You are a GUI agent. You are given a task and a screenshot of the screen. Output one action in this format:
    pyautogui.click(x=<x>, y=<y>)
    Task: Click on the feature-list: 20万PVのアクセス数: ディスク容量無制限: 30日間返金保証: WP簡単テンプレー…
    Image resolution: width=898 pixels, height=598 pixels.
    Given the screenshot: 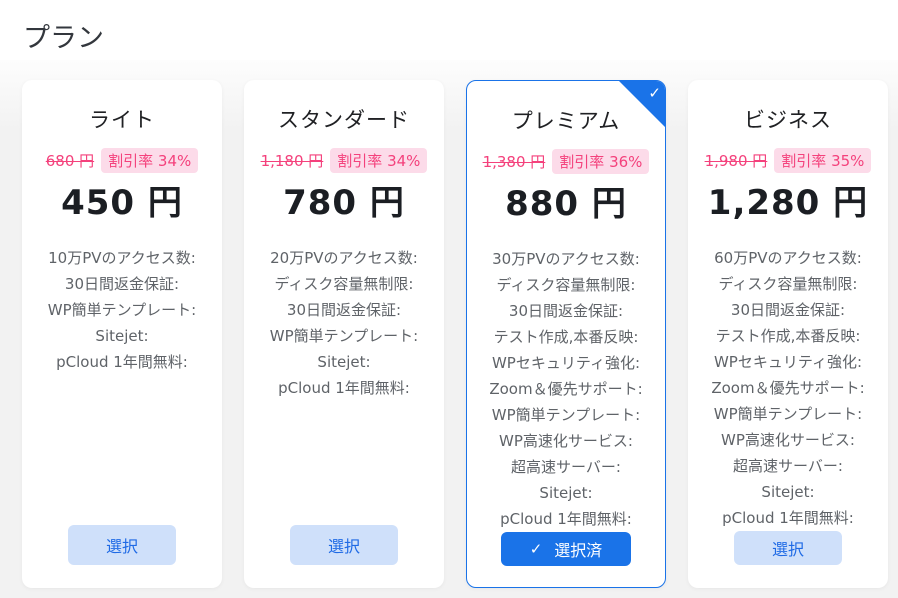 What is the action you would take?
    pyautogui.click(x=344, y=323)
    